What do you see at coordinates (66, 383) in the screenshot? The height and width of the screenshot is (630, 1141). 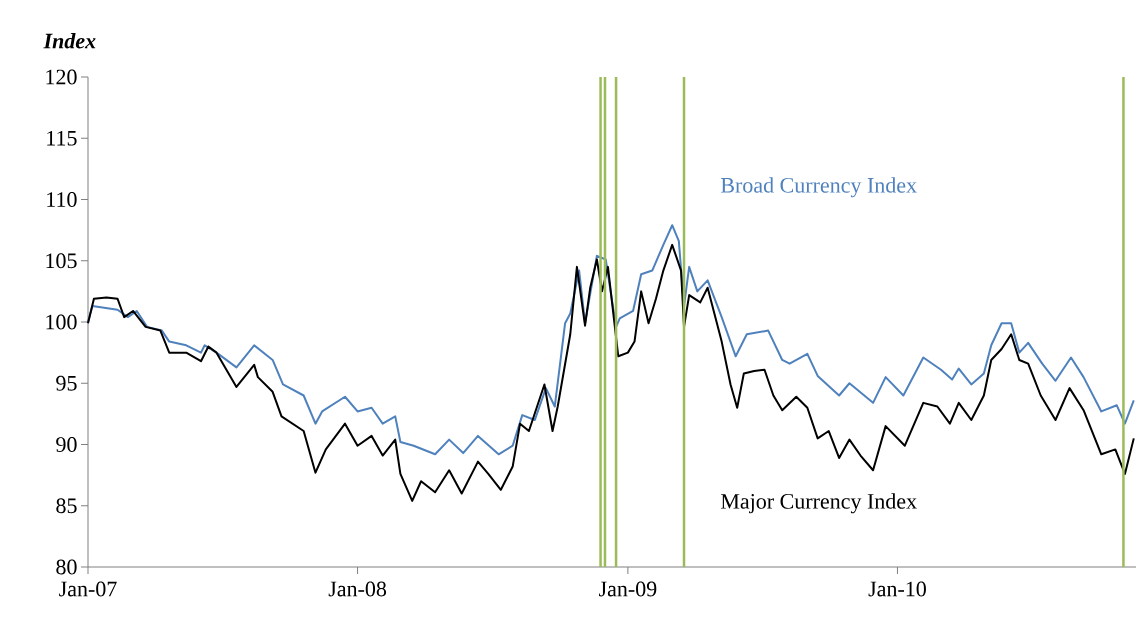 I see `y-tick-label: 95` at bounding box center [66, 383].